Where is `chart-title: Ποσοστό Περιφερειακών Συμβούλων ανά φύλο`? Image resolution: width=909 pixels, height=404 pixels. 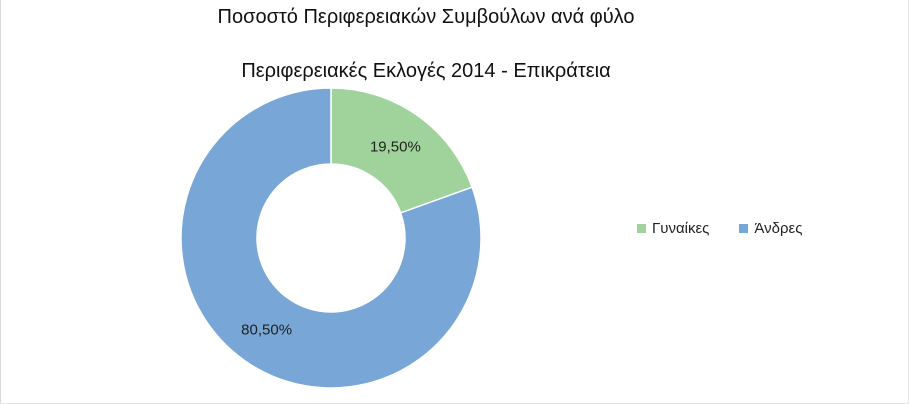 chart-title: Ποσοστό Περιφερειακών Συμβούλων ανά φύλο is located at coordinates (426, 17).